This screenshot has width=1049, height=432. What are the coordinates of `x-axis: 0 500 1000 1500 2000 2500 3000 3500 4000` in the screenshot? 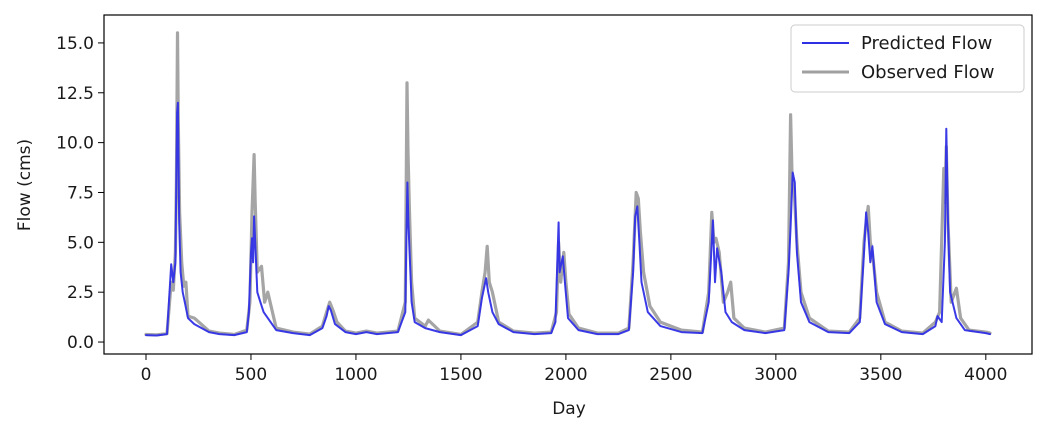 It's located at (574, 369).